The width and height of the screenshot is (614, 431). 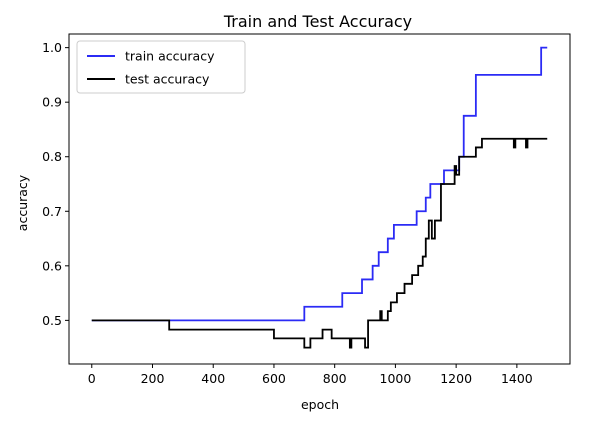 I want to click on x-axis: 0 200 400 600 800 1000 1200 1400, so click(x=310, y=375).